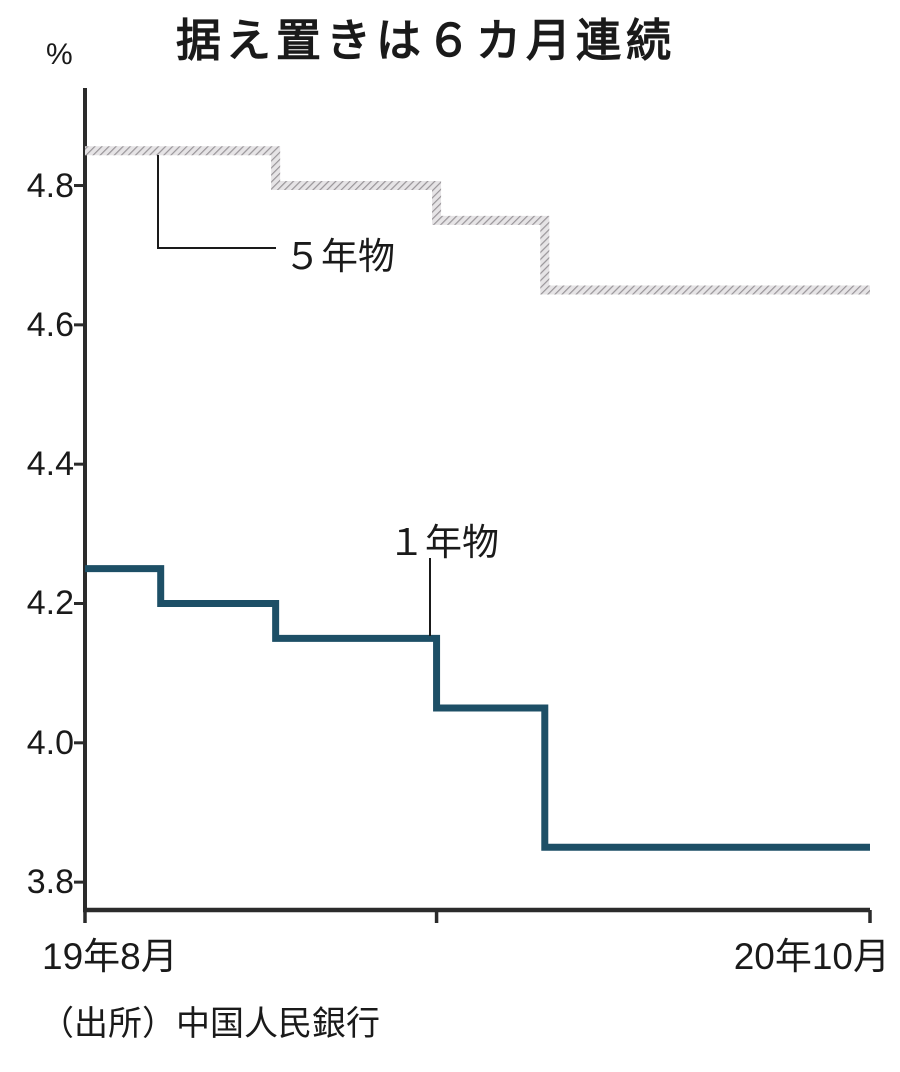 Image resolution: width=900 pixels, height=1072 pixels. Describe the element at coordinates (50, 324) in the screenshot. I see `y-tick-label: 4.6` at that location.